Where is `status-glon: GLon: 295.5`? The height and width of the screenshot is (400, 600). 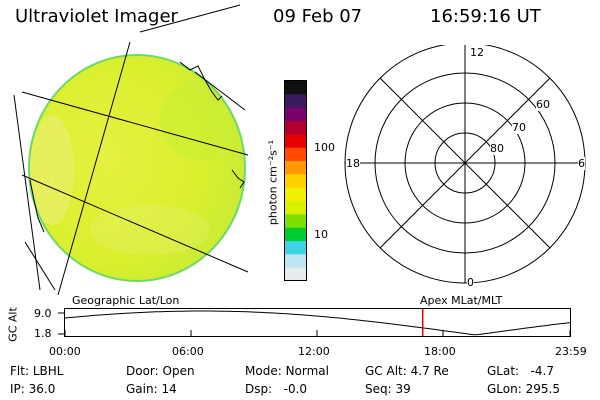
status-glon: GLon: 295.5 is located at coordinates (523, 389).